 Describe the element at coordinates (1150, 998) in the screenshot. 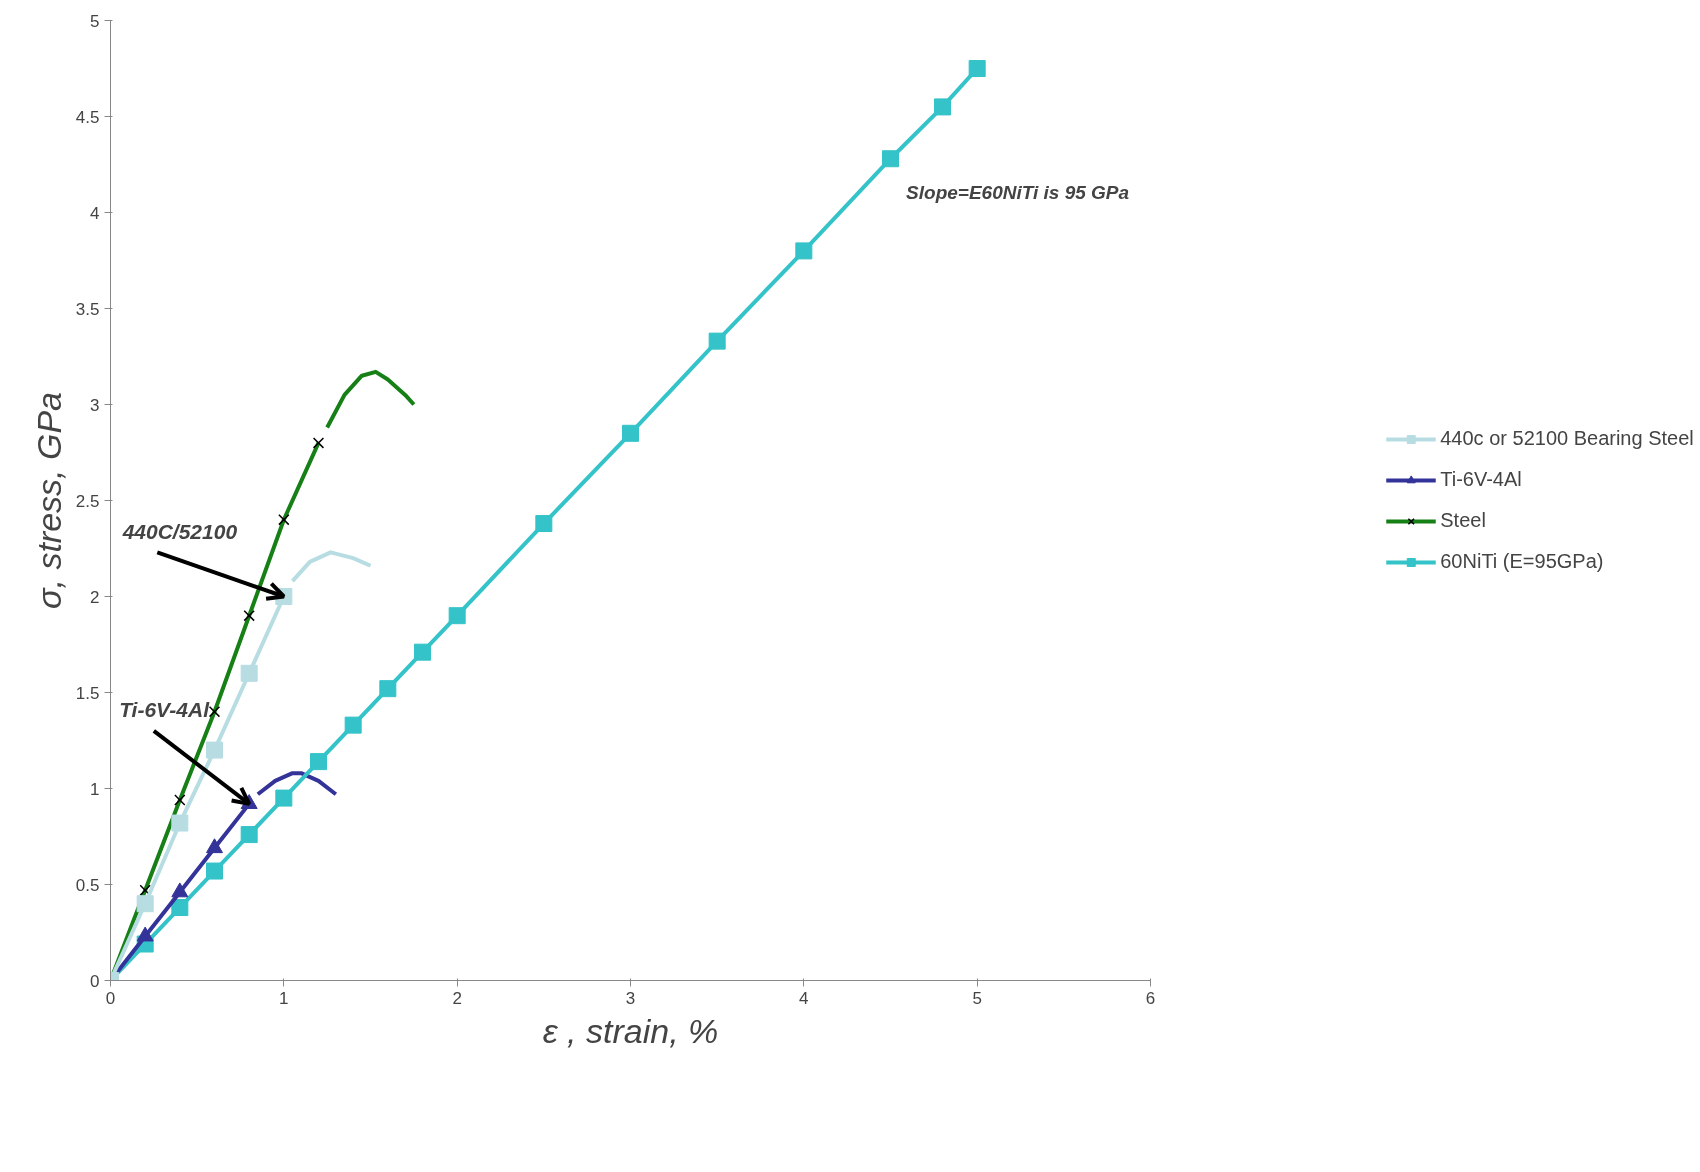

I see `x-tick-label: 6` at that location.